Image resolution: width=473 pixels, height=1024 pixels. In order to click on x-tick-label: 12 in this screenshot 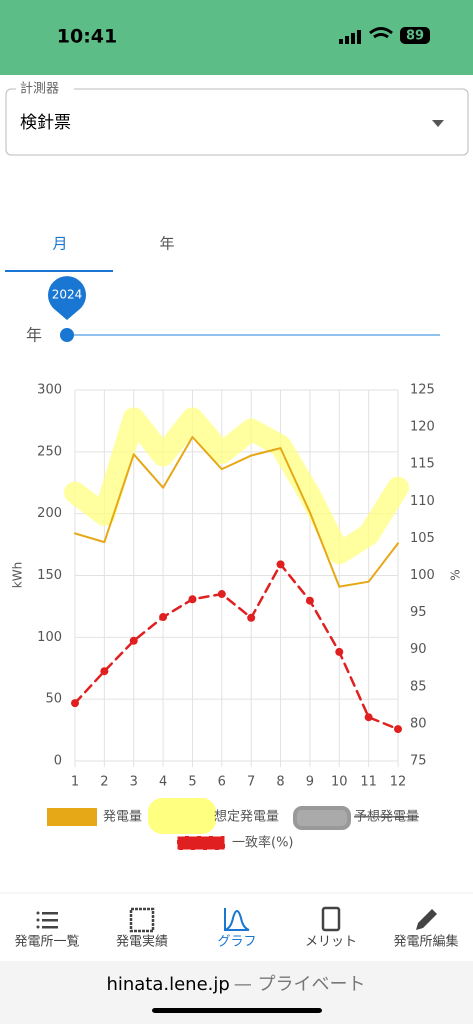, I will do `click(398, 782)`.